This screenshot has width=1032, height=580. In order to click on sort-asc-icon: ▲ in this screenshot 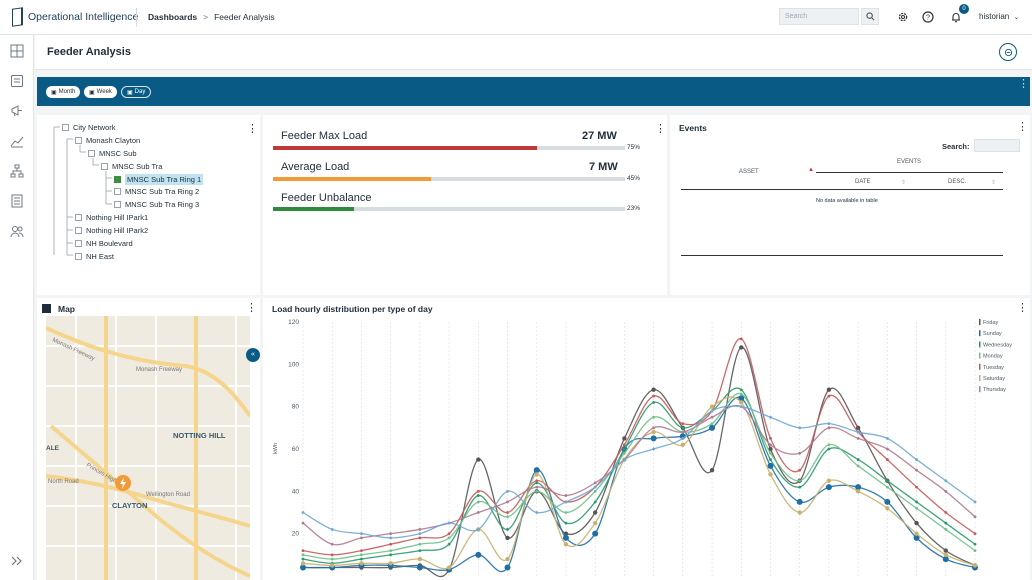, I will do `click(811, 170)`.